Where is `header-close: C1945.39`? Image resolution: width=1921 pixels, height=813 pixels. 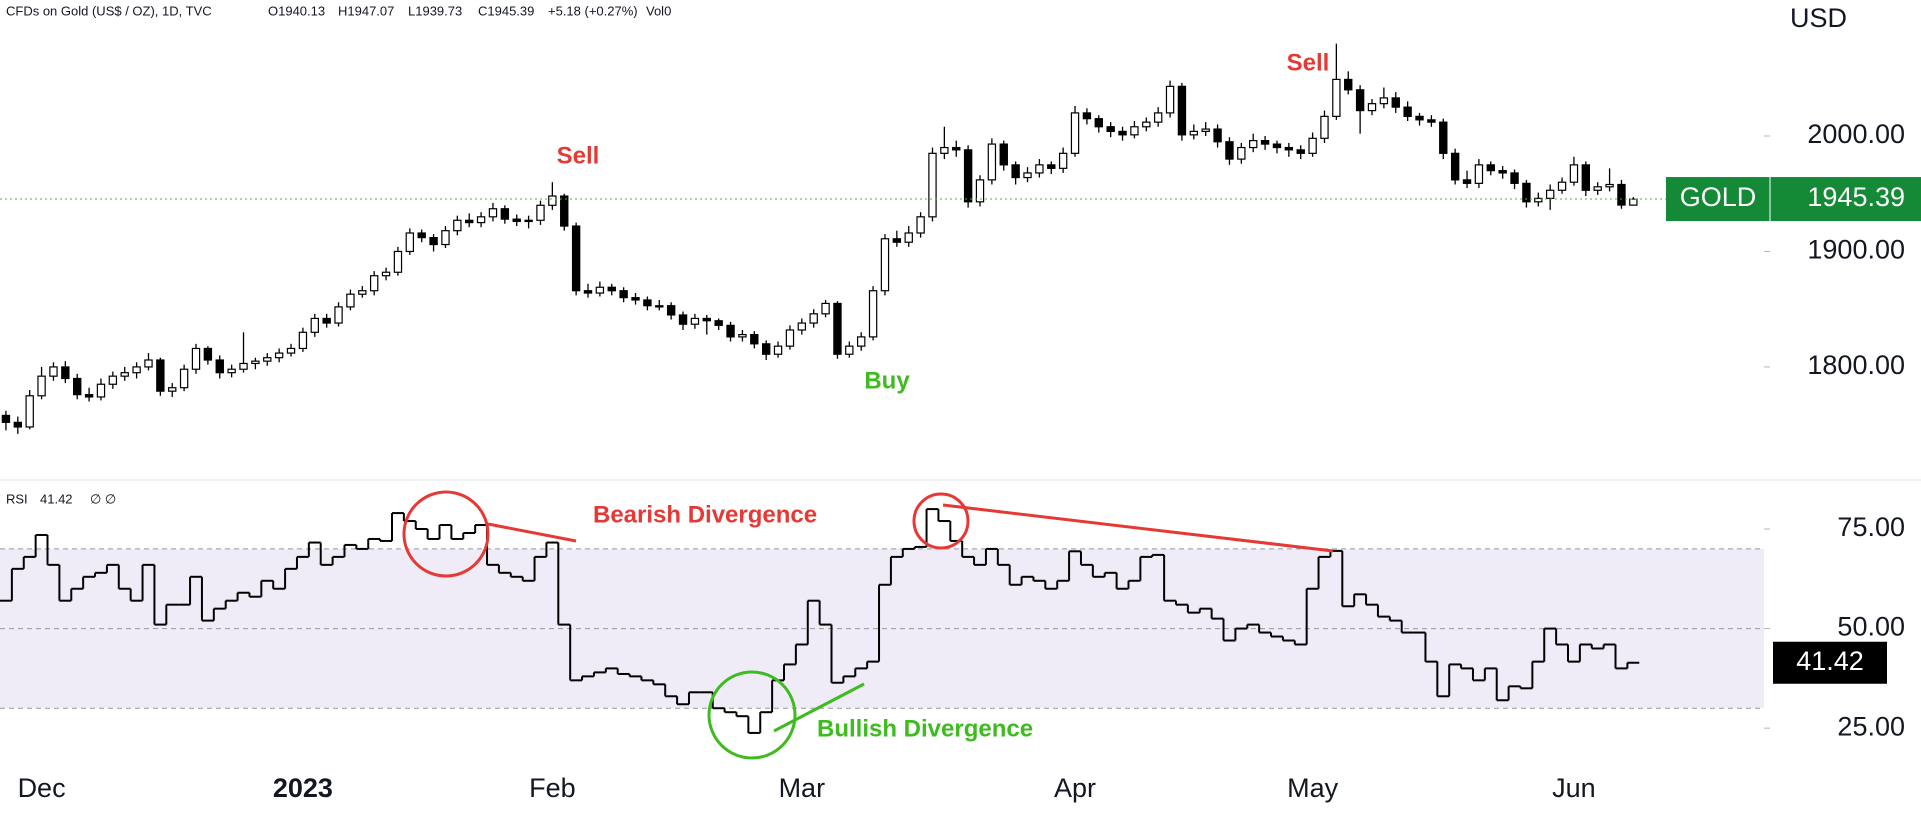
header-close: C1945.39 is located at coordinates (506, 10).